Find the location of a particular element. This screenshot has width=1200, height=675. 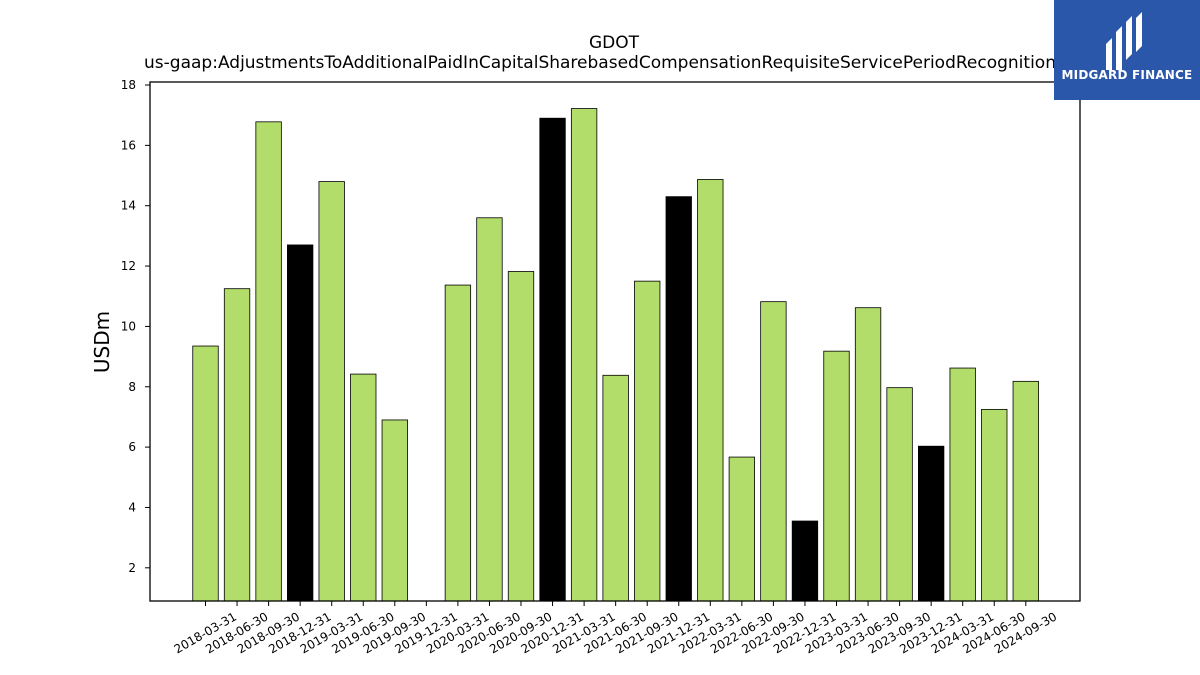

y-tick-label: 10 is located at coordinates (128, 326).